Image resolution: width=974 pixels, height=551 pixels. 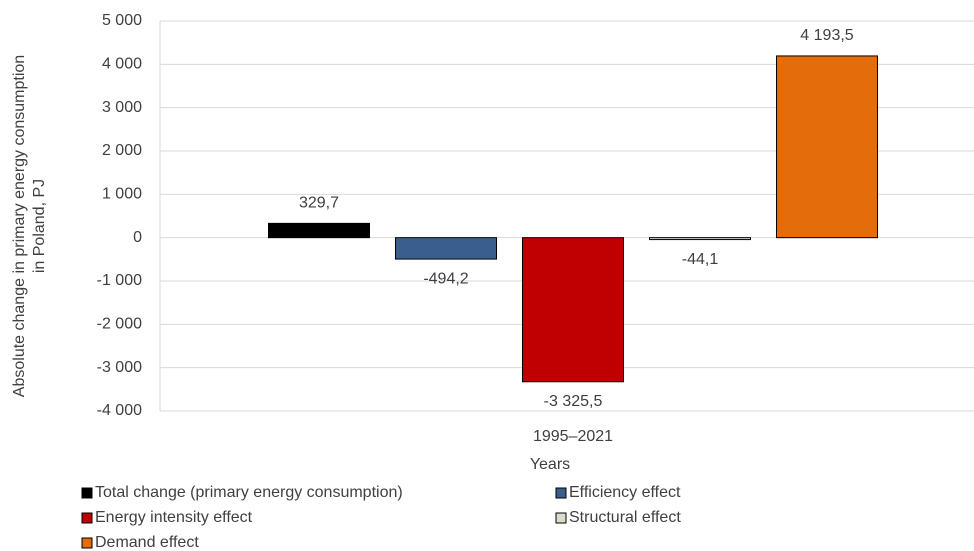 I want to click on legend-label: Structural effect, so click(x=625, y=517).